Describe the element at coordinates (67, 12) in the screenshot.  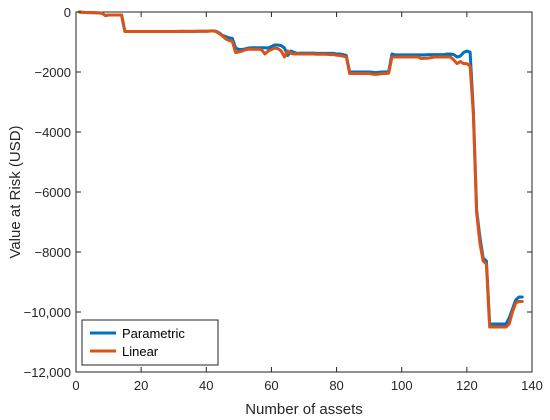
I see `y-tick-label: 0` at that location.